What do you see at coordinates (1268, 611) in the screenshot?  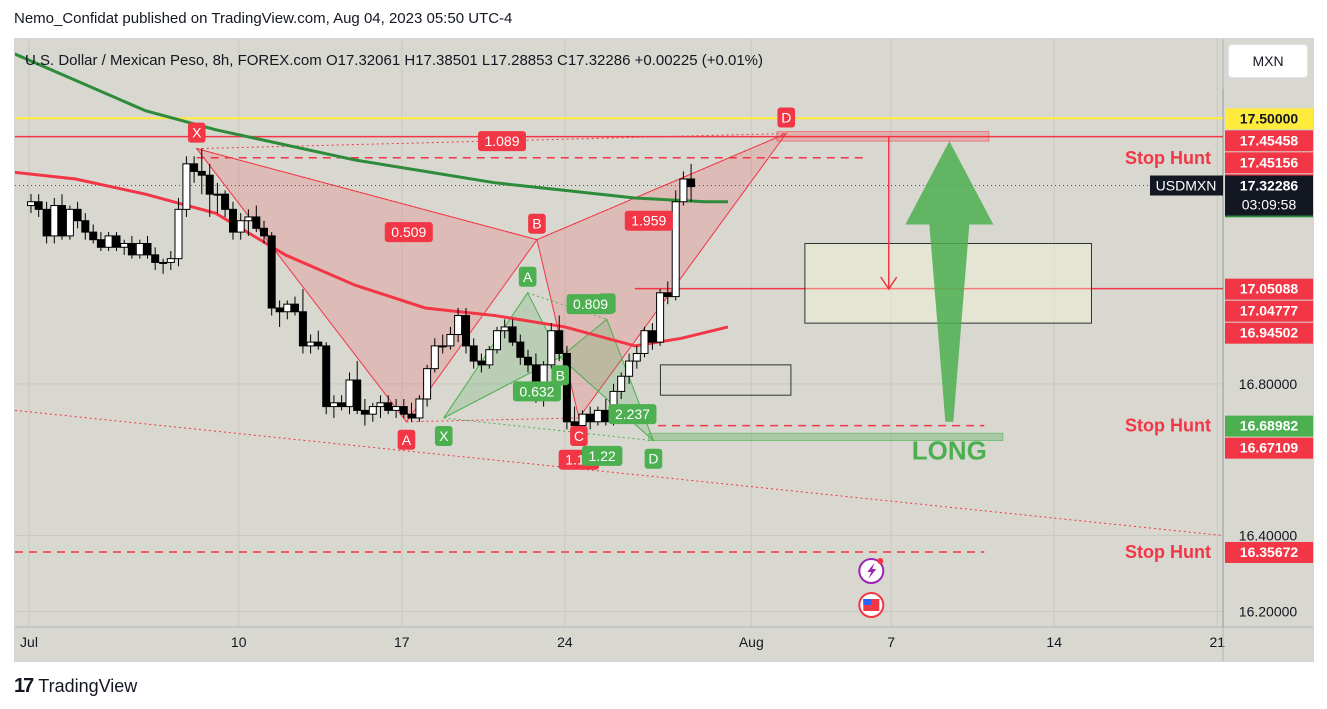 I see `y-tick-label: 16.20000` at bounding box center [1268, 611].